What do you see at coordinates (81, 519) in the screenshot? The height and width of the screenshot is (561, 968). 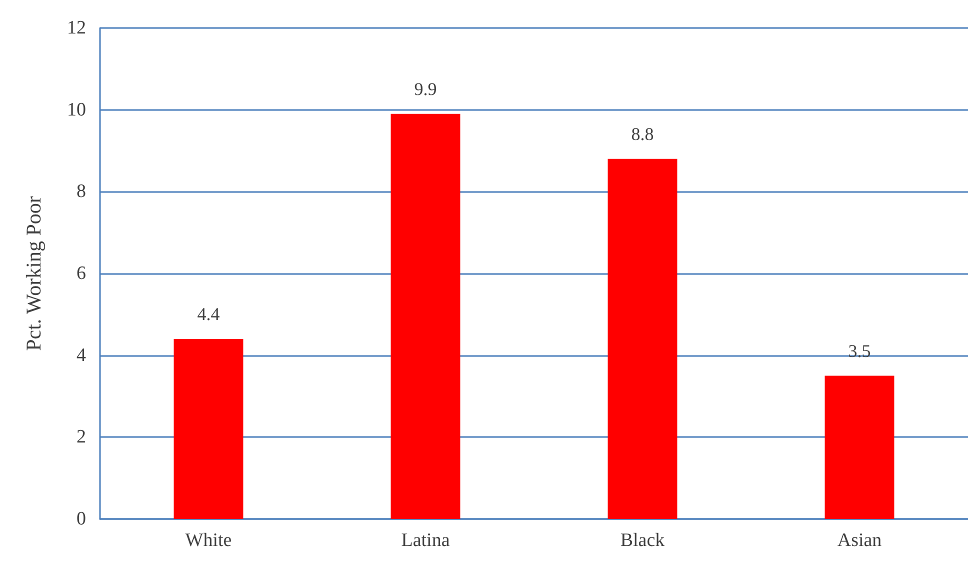 I see `y-tick-label: 0` at bounding box center [81, 519].